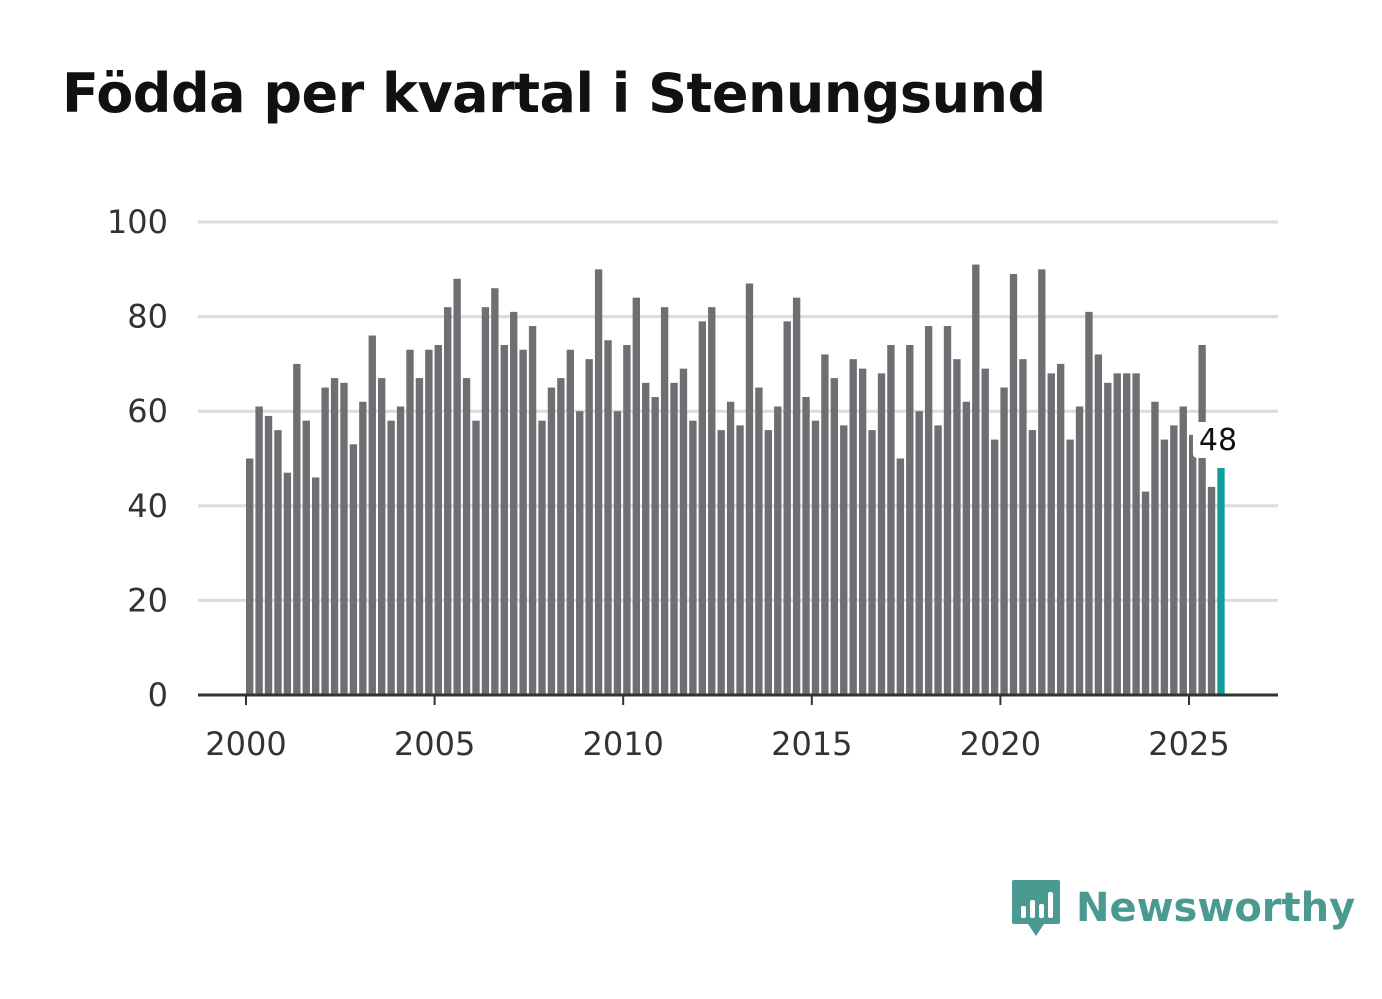 The image size is (1382, 999). Describe the element at coordinates (147, 600) in the screenshot. I see `y-tick-label: 20` at that location.